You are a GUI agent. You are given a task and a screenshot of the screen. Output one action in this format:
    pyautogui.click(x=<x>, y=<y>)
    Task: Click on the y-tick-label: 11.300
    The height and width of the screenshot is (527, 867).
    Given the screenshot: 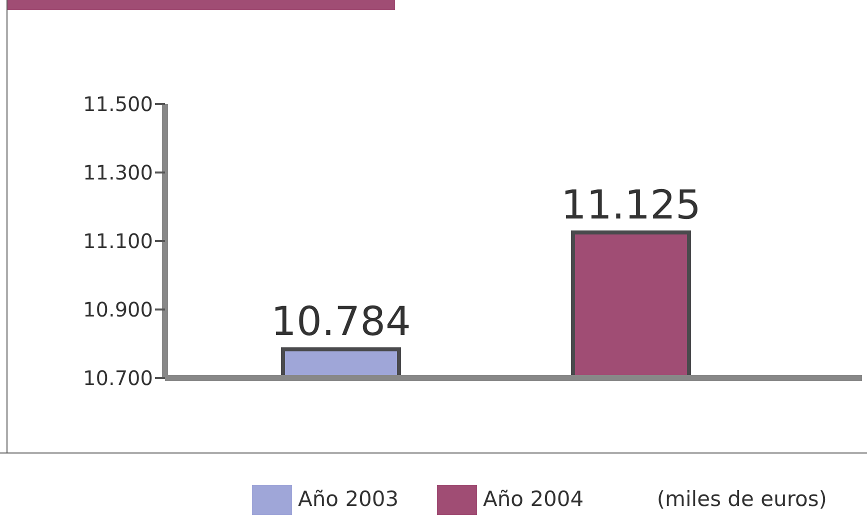 What is the action you would take?
    pyautogui.click(x=118, y=172)
    